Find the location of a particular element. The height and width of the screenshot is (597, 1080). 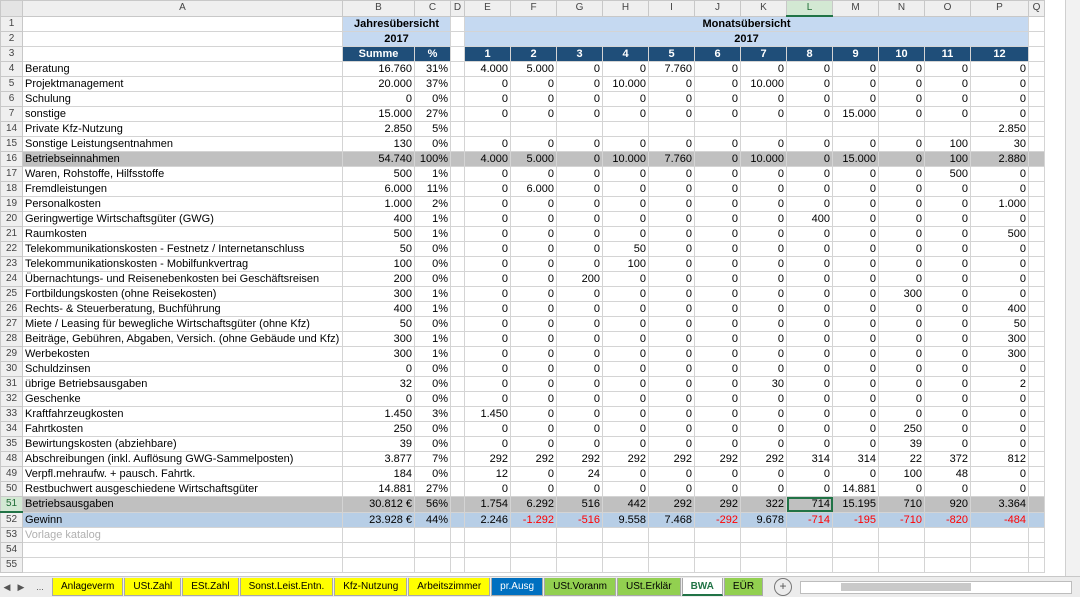

percent-cell: 5% is located at coordinates (432, 129).